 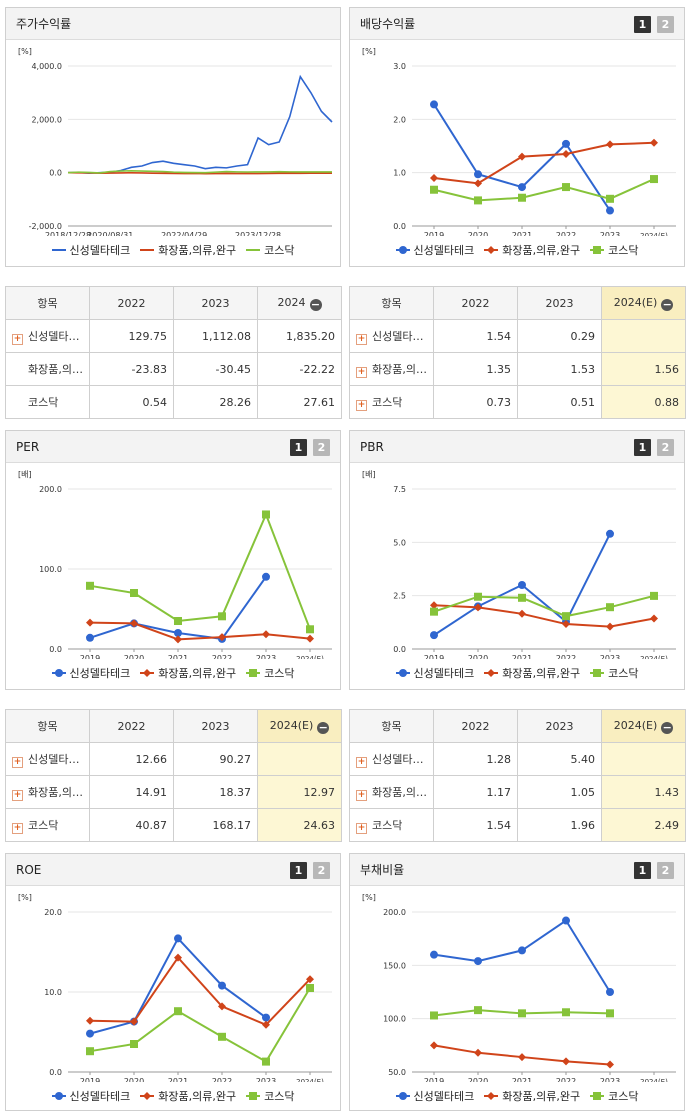 What do you see at coordinates (215, 369) in the screenshot?
I see `table-cell: -30.45` at bounding box center [215, 369].